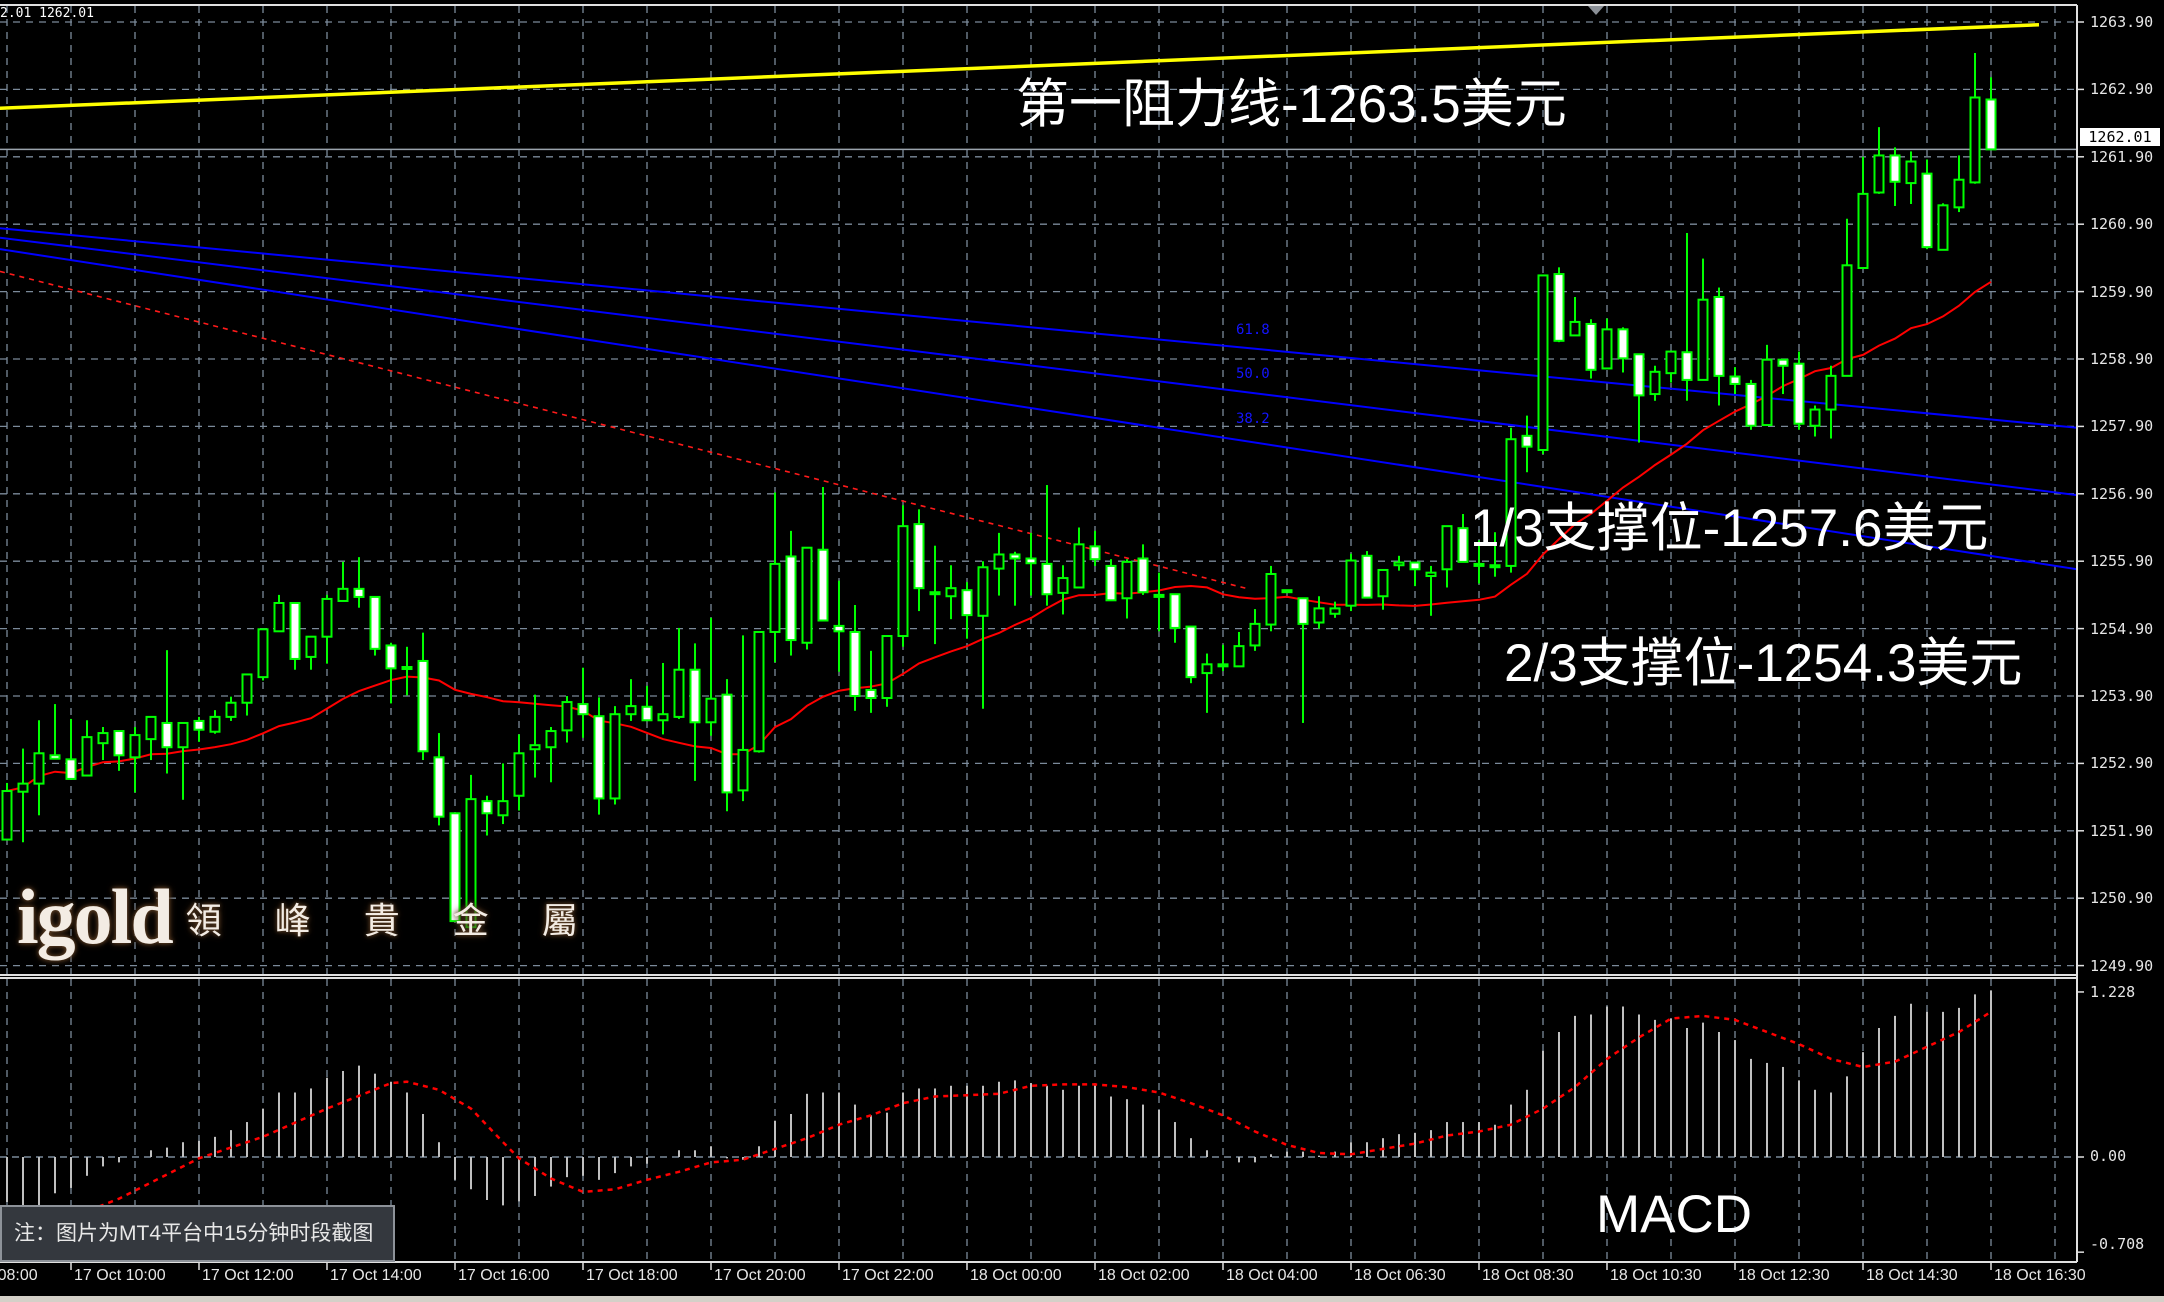 This screenshot has width=2164, height=1302. I want to click on price-axis-label: 1255.90, so click(2122, 561).